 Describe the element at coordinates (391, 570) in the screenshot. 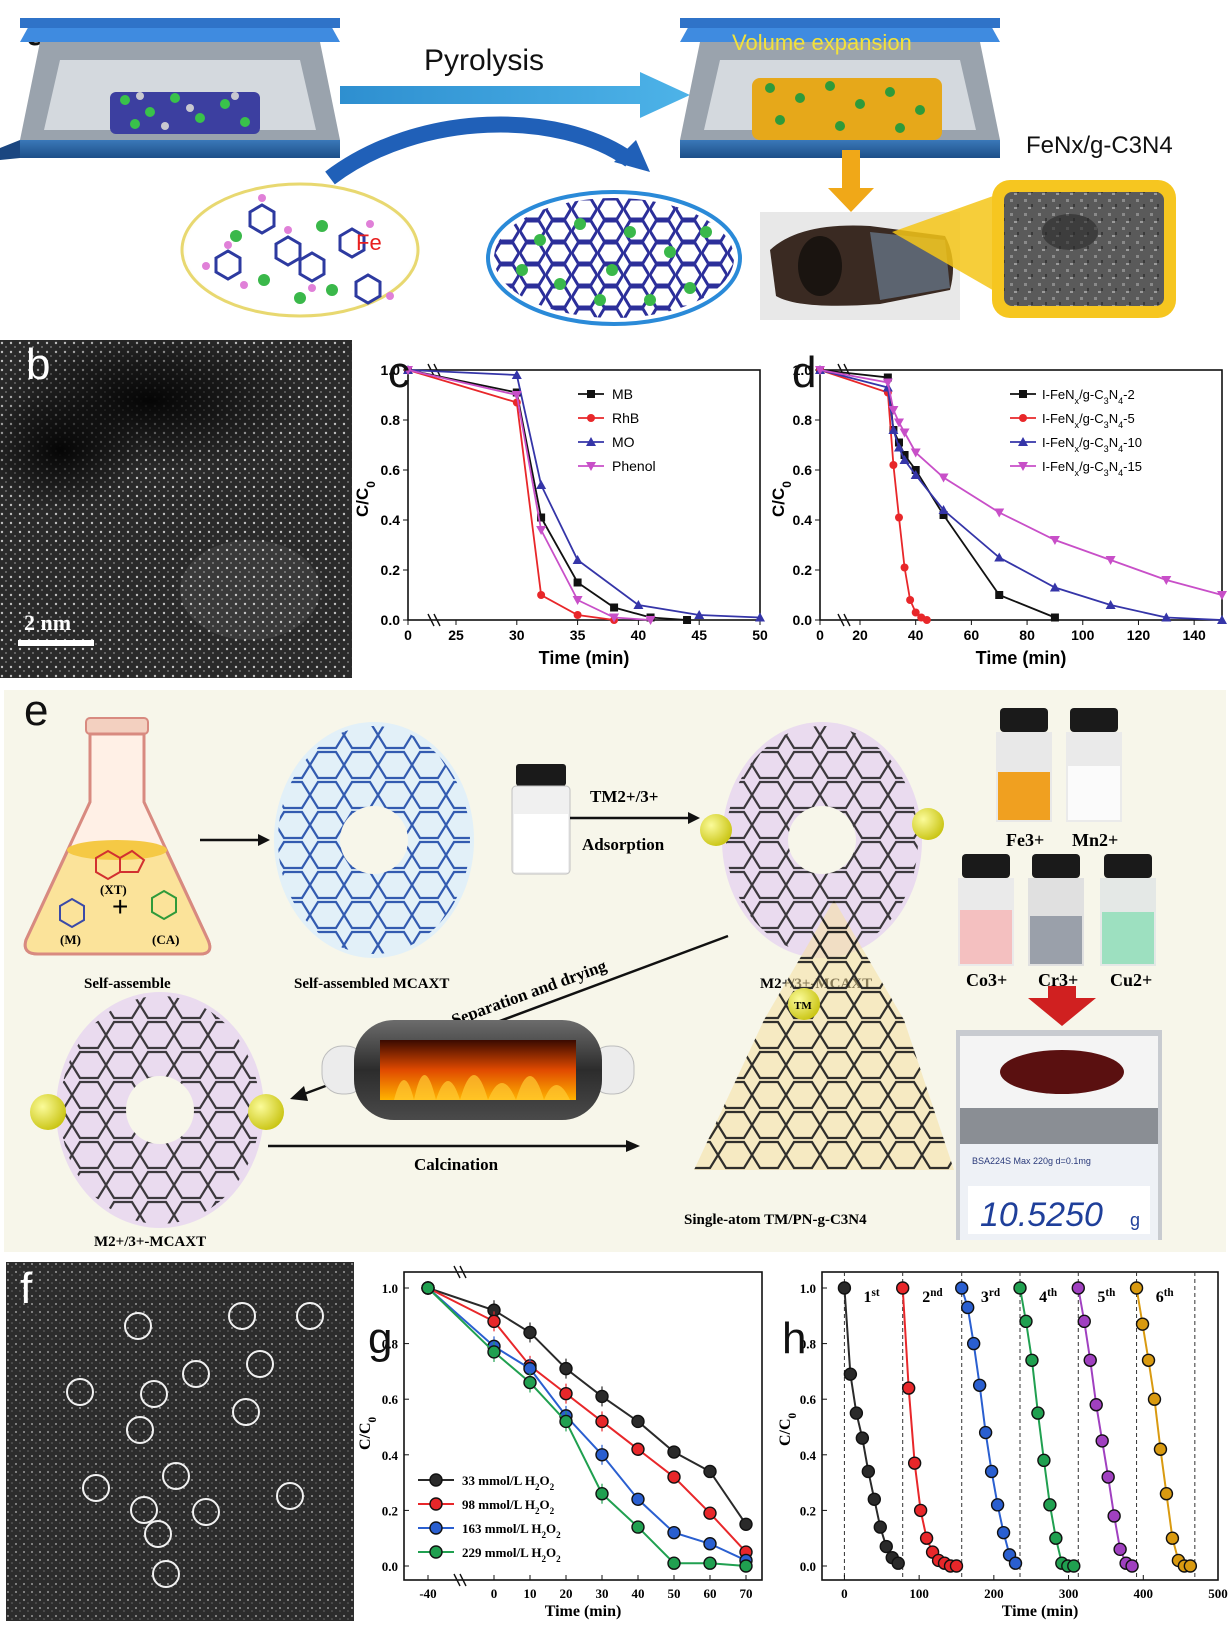

I see `y-tick-label: 0.2` at that location.